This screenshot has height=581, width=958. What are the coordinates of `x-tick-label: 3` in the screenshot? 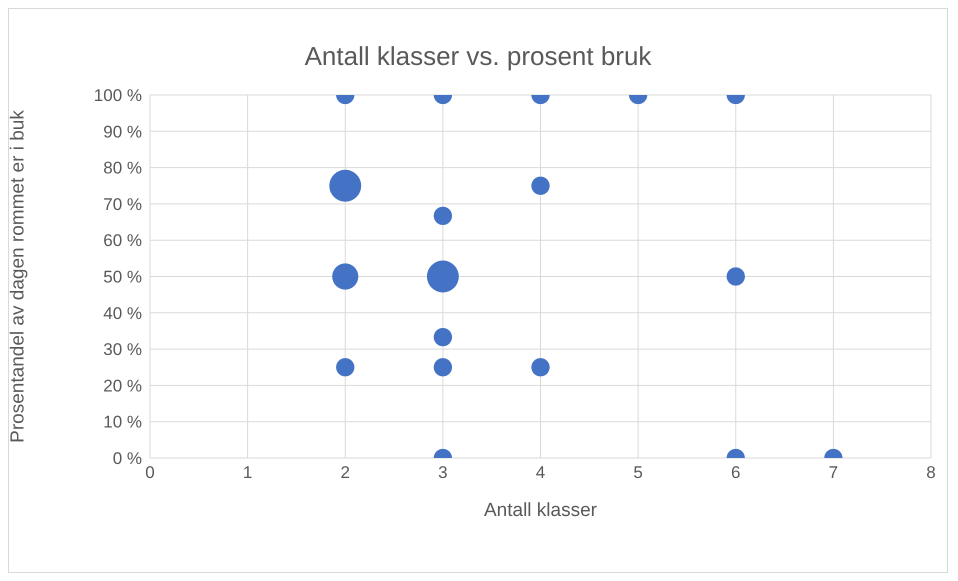 It's located at (443, 472).